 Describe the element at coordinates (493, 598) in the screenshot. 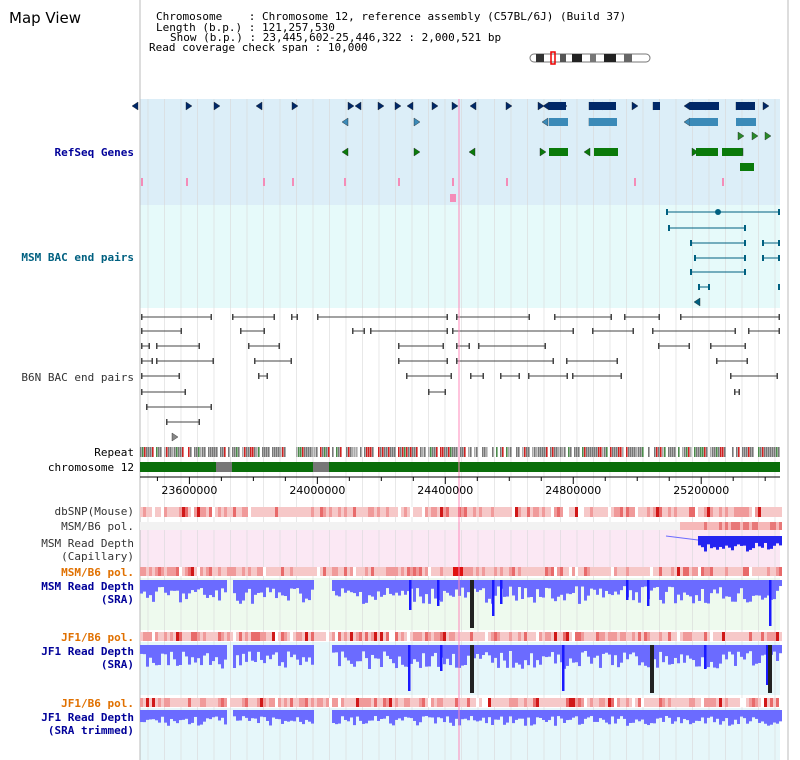

I see `depth-spike` at that location.